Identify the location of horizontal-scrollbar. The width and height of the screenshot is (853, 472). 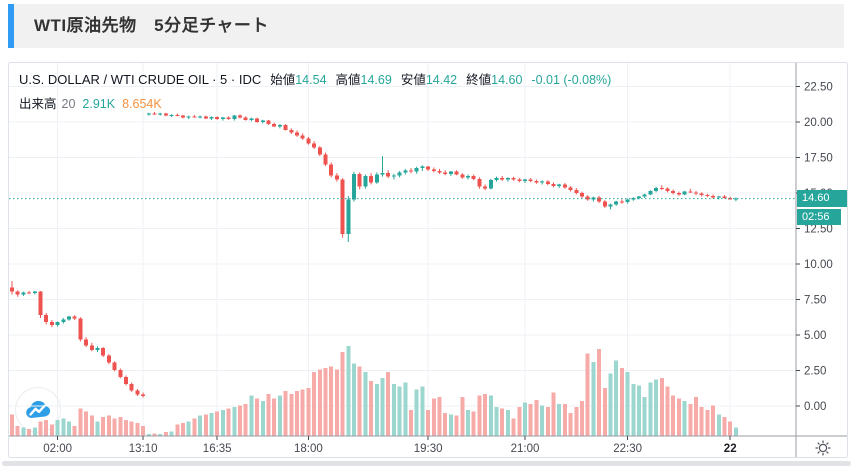
(426, 463).